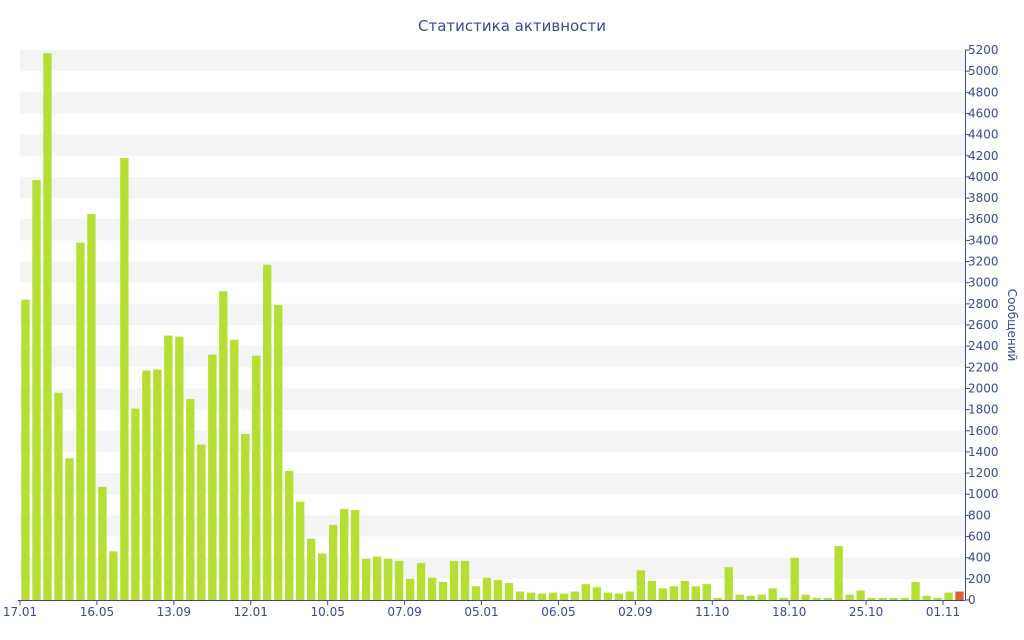 This screenshot has height=640, width=1024. I want to click on y-tick-label: 4400, so click(983, 135).